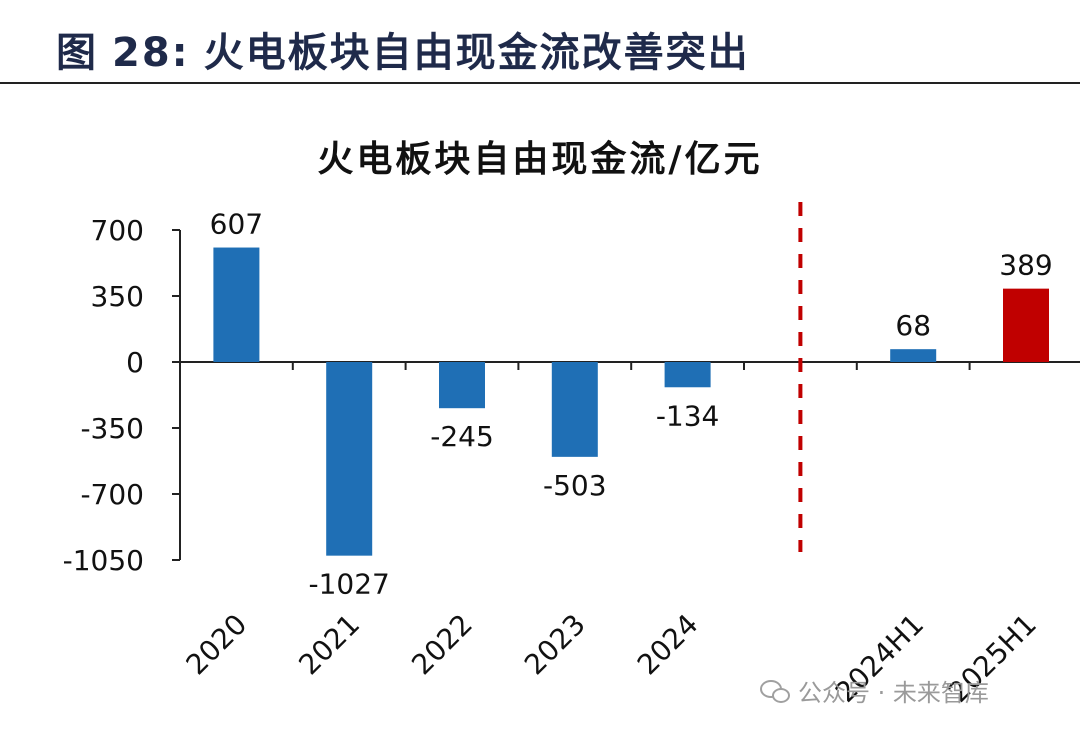 The width and height of the screenshot is (1080, 733). What do you see at coordinates (151, 53) in the screenshot?
I see `figure-number: 28:` at bounding box center [151, 53].